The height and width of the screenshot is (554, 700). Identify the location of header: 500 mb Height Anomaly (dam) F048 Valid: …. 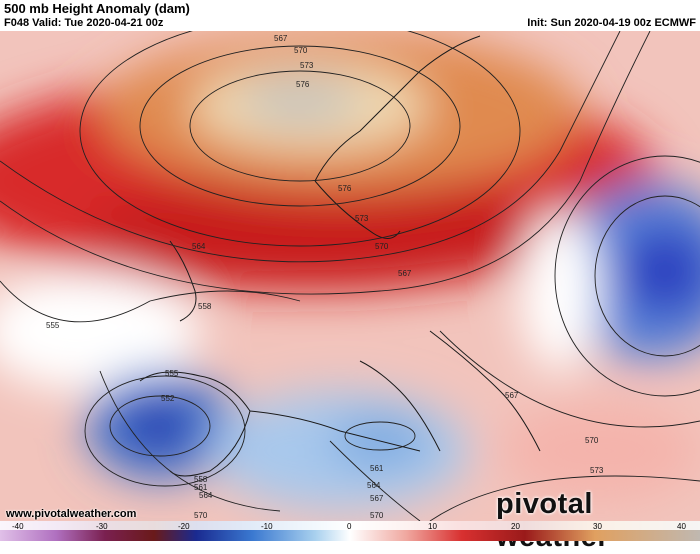
(350, 15).